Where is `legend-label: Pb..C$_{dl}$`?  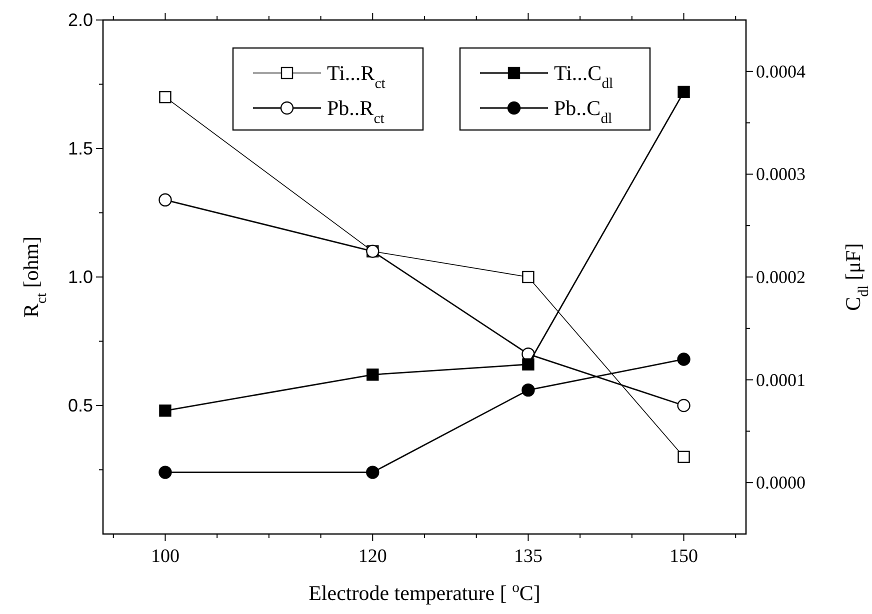
legend-label: Pb..C$_{dl}$ is located at coordinates (583, 111).